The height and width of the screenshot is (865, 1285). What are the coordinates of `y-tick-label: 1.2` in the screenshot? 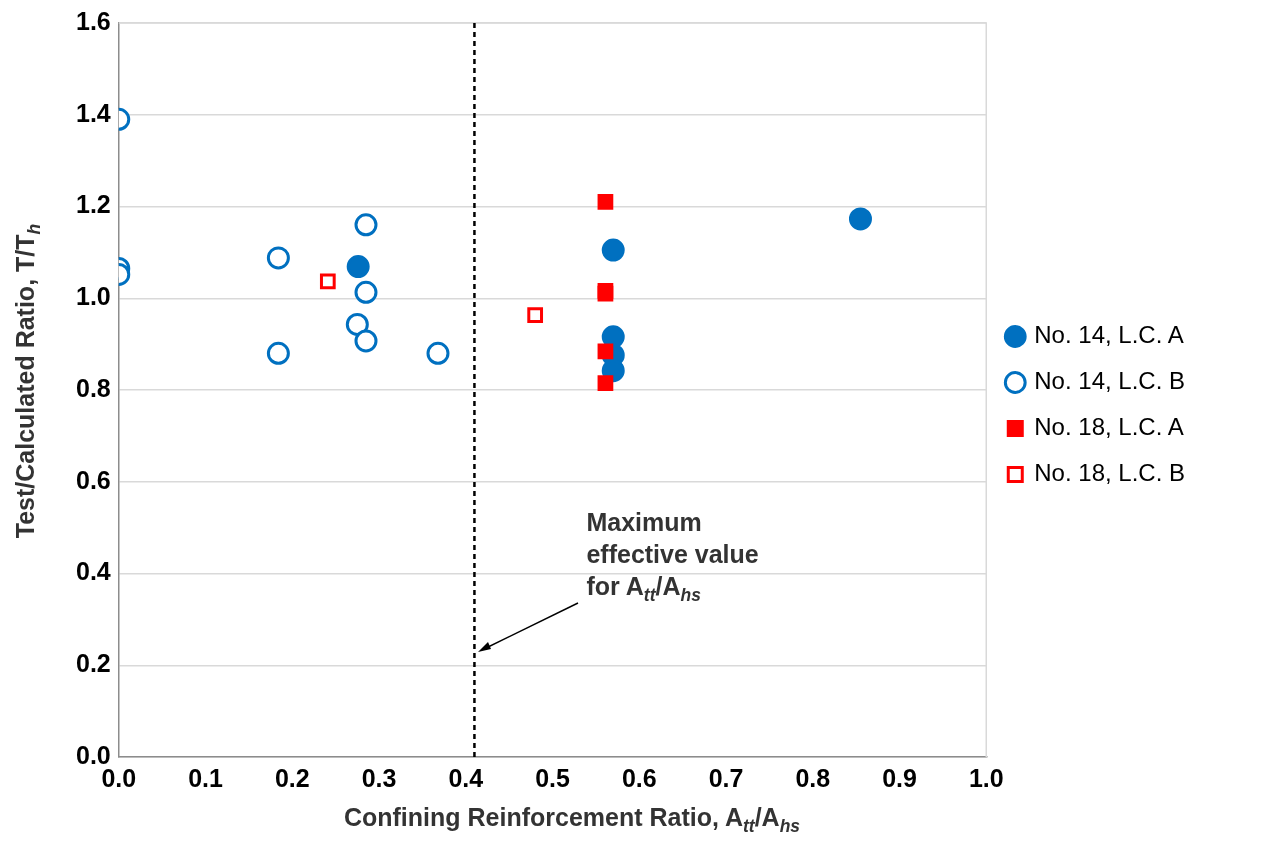 It's located at (93, 204).